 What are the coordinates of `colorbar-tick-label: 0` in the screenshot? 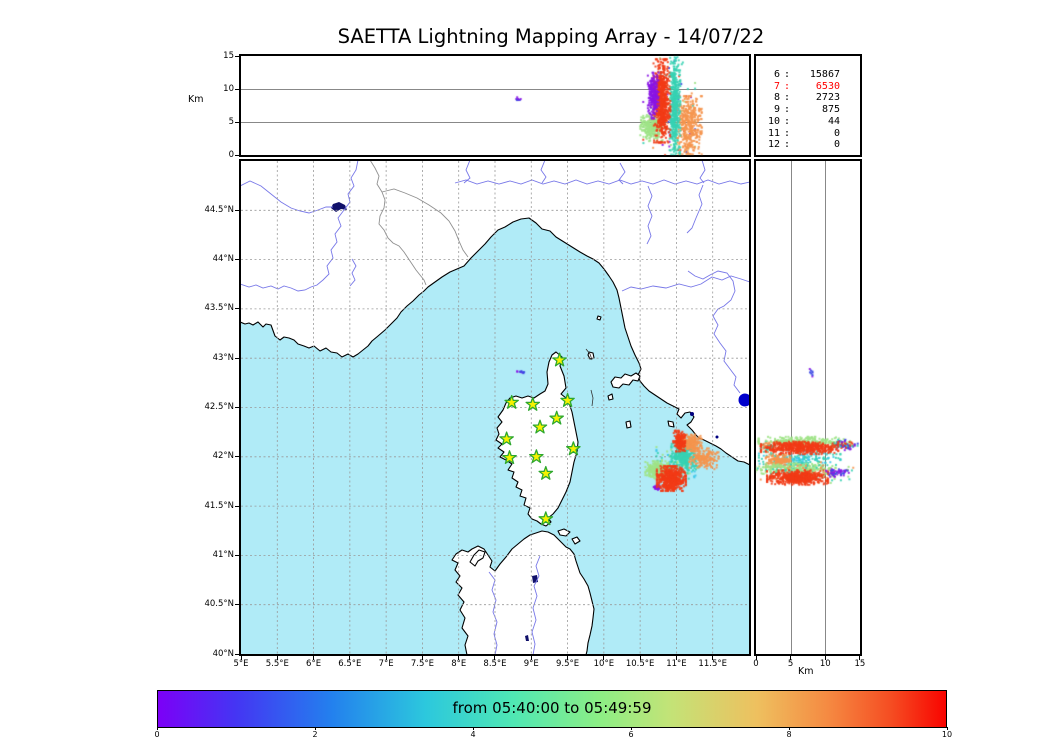 It's located at (157, 734).